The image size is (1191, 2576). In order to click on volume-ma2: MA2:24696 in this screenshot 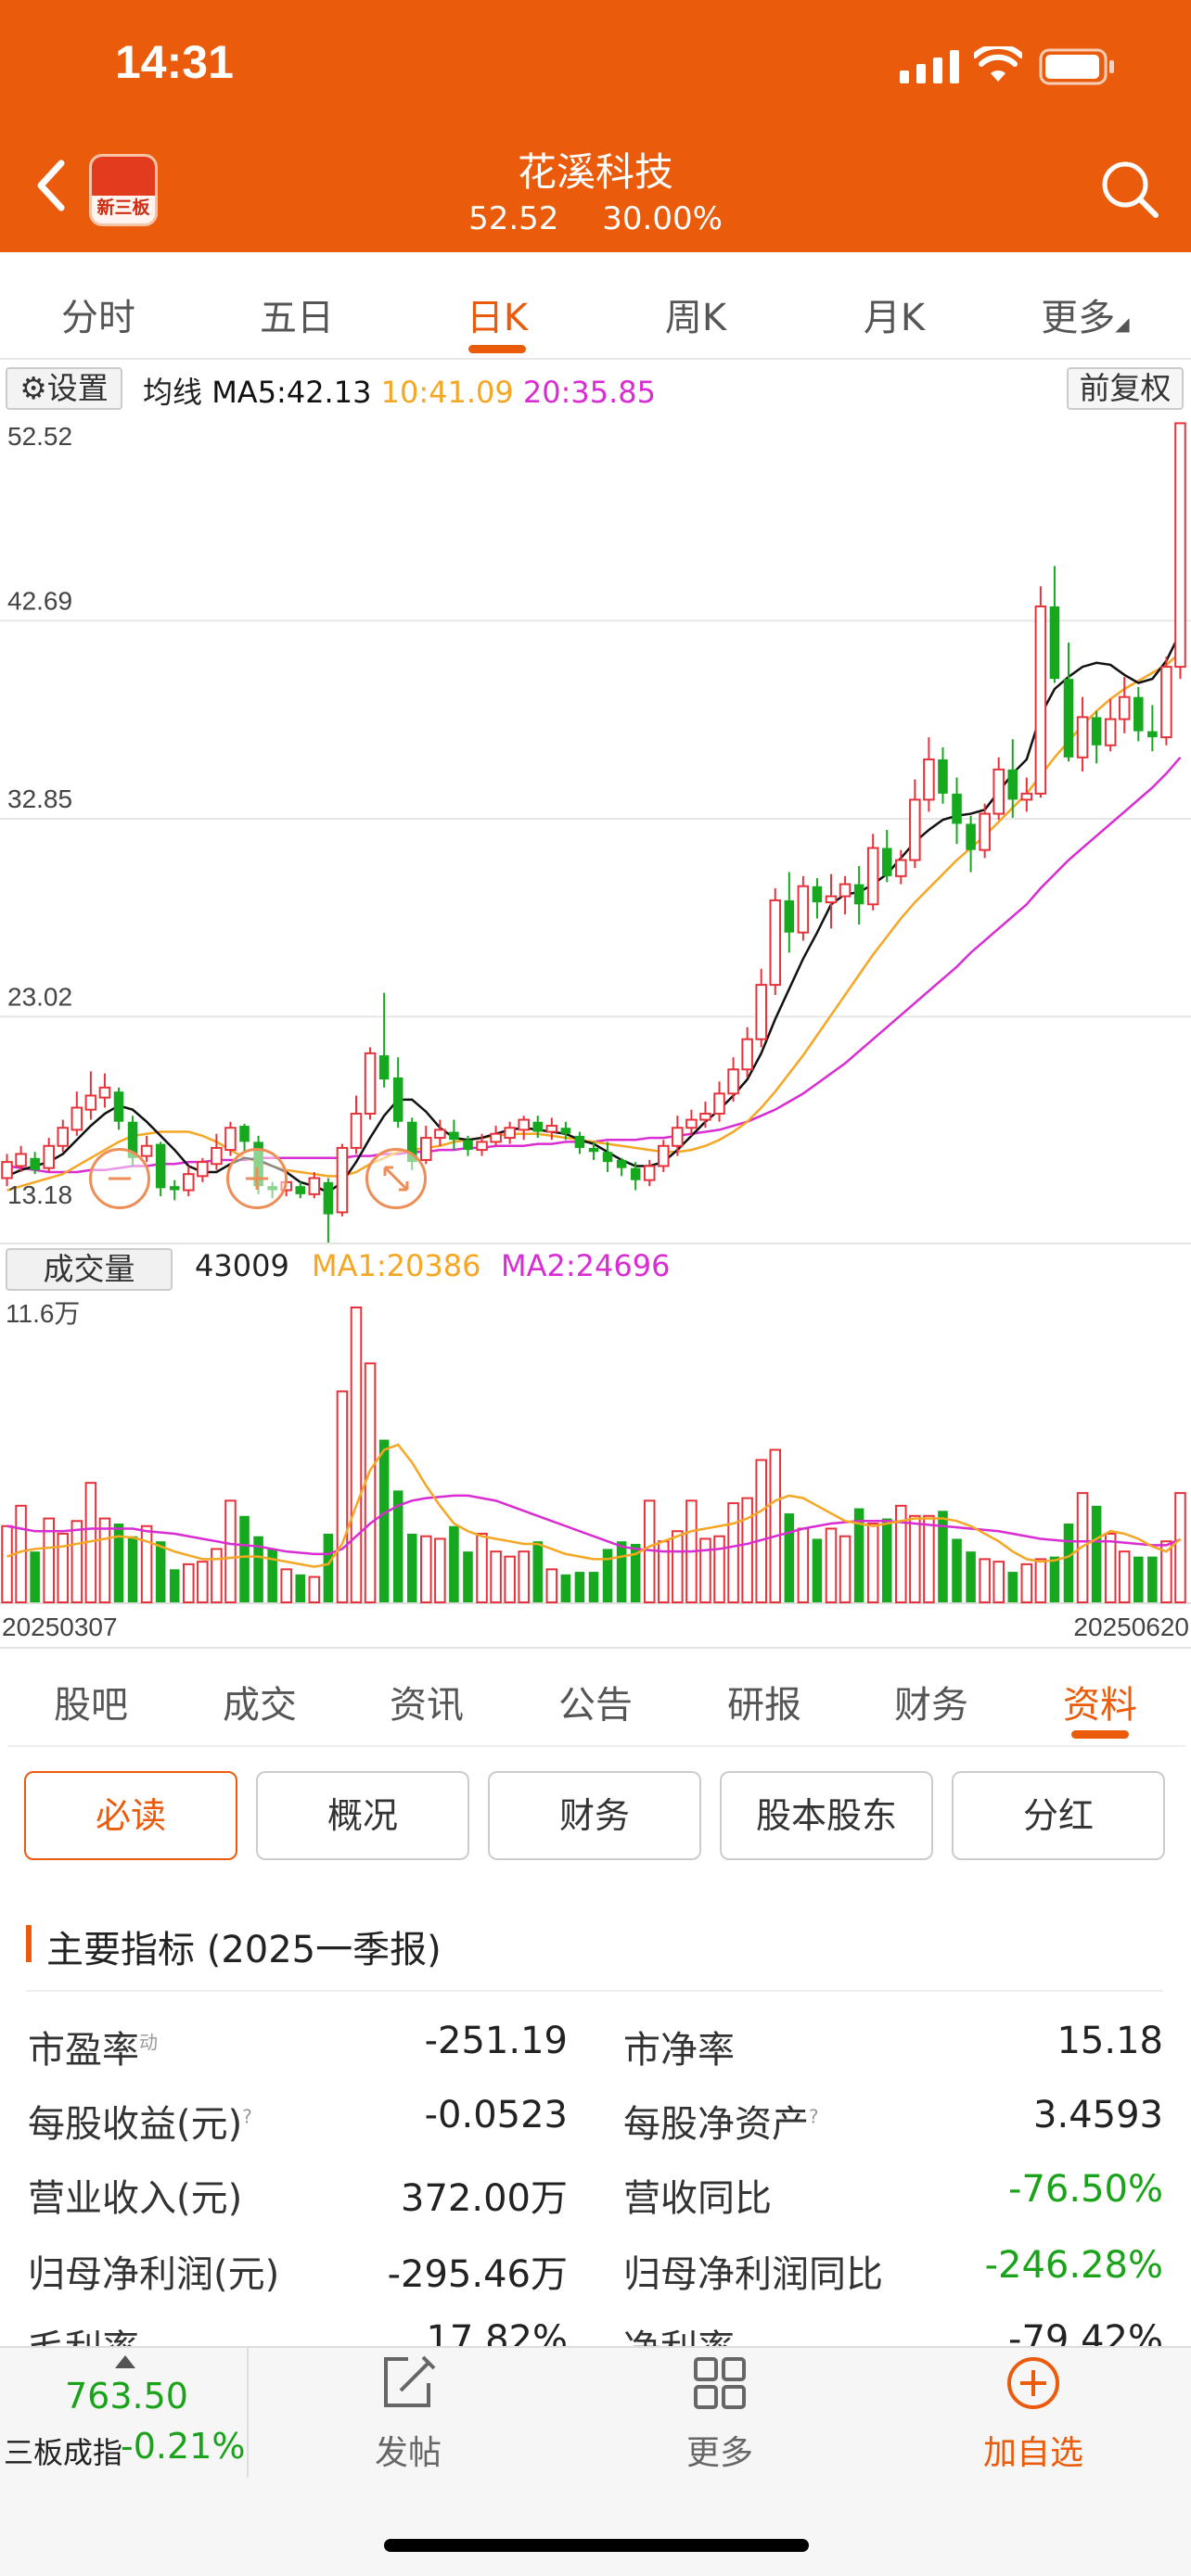, I will do `click(586, 1265)`.